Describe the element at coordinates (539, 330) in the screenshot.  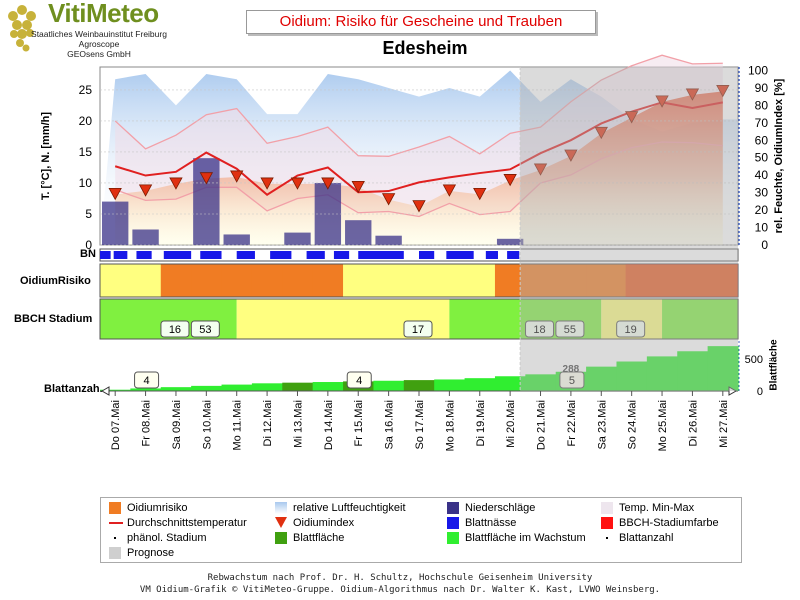
I see `bbch-label: 18` at that location.